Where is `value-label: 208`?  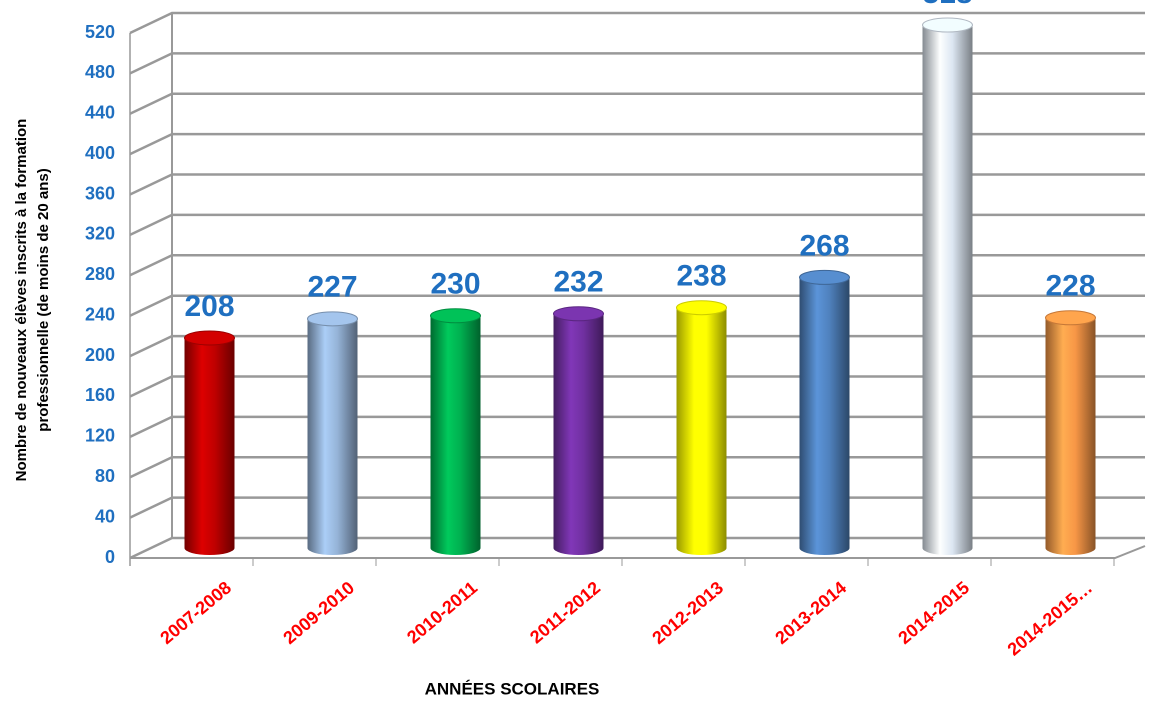 value-label: 208 is located at coordinates (209, 306).